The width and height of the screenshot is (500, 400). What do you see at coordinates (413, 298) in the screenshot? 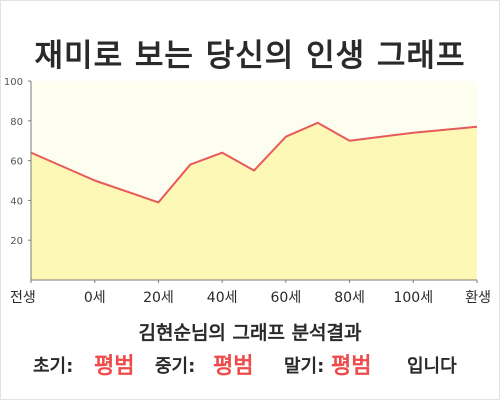
I see `x-tick-label: 100세` at bounding box center [413, 298].